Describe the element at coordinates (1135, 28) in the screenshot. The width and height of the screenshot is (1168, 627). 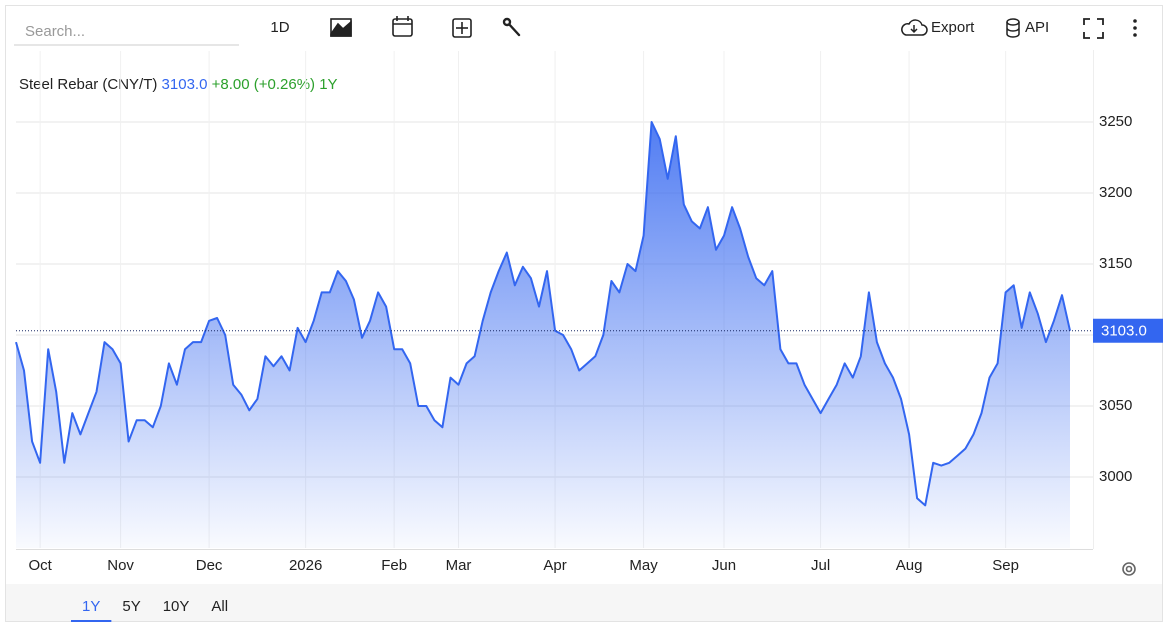
I see `menu-icon` at that location.